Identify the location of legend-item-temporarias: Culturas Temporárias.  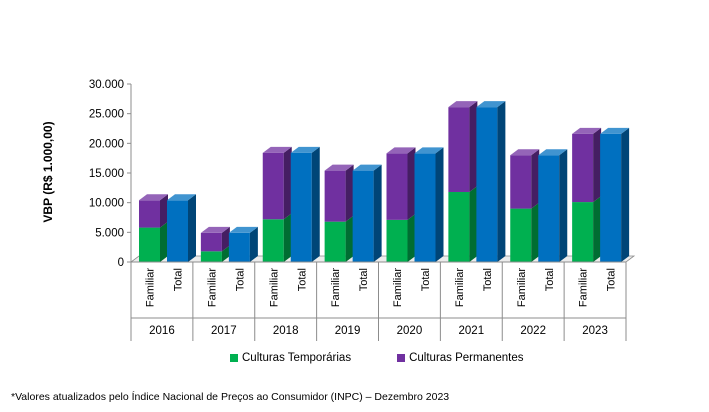
(290, 358).